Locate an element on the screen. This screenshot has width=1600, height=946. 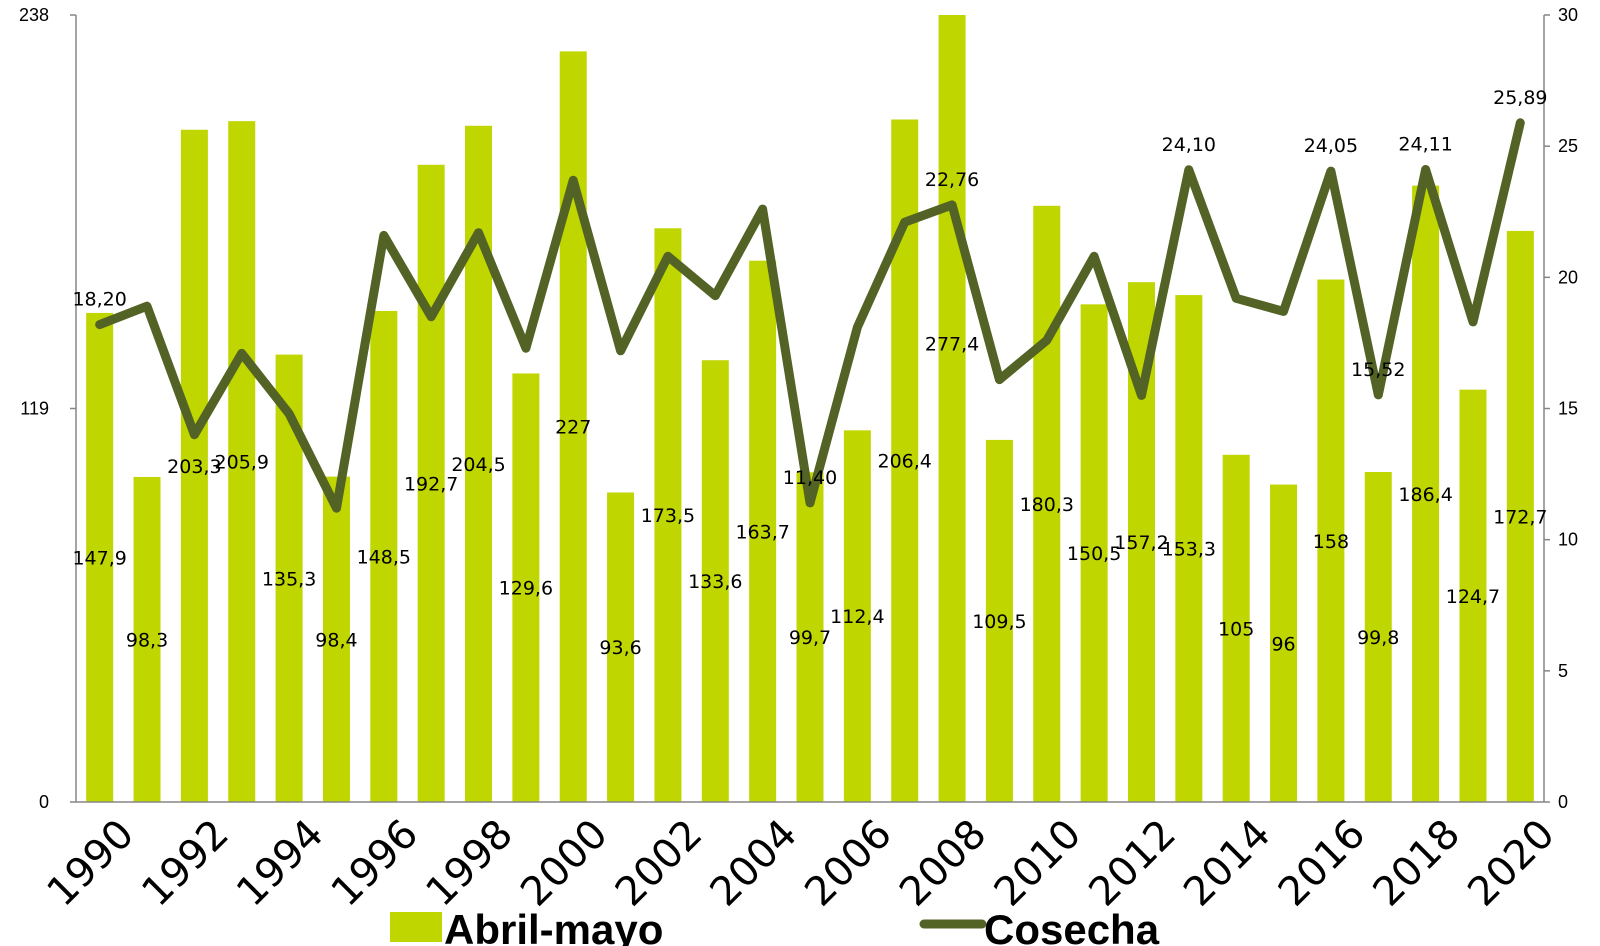
x-tick-1998: 1998 is located at coordinates (469, 863).